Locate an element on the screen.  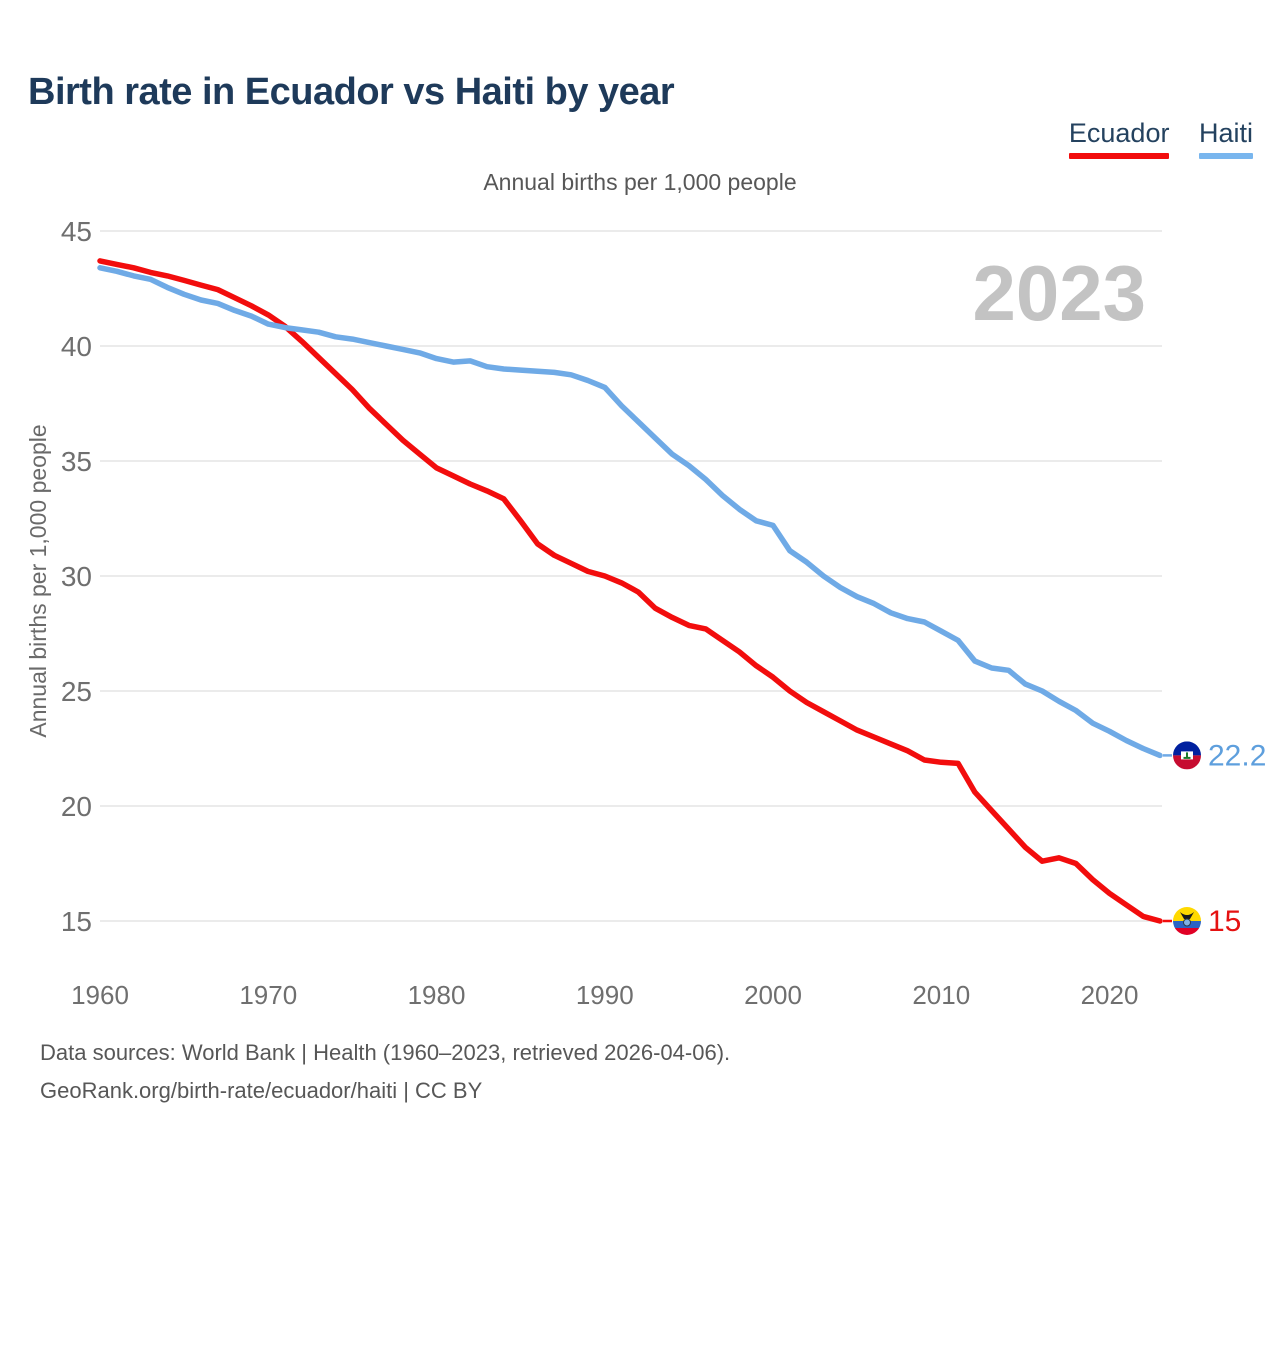
y-axis-tick-label: 35 is located at coordinates (76, 461).